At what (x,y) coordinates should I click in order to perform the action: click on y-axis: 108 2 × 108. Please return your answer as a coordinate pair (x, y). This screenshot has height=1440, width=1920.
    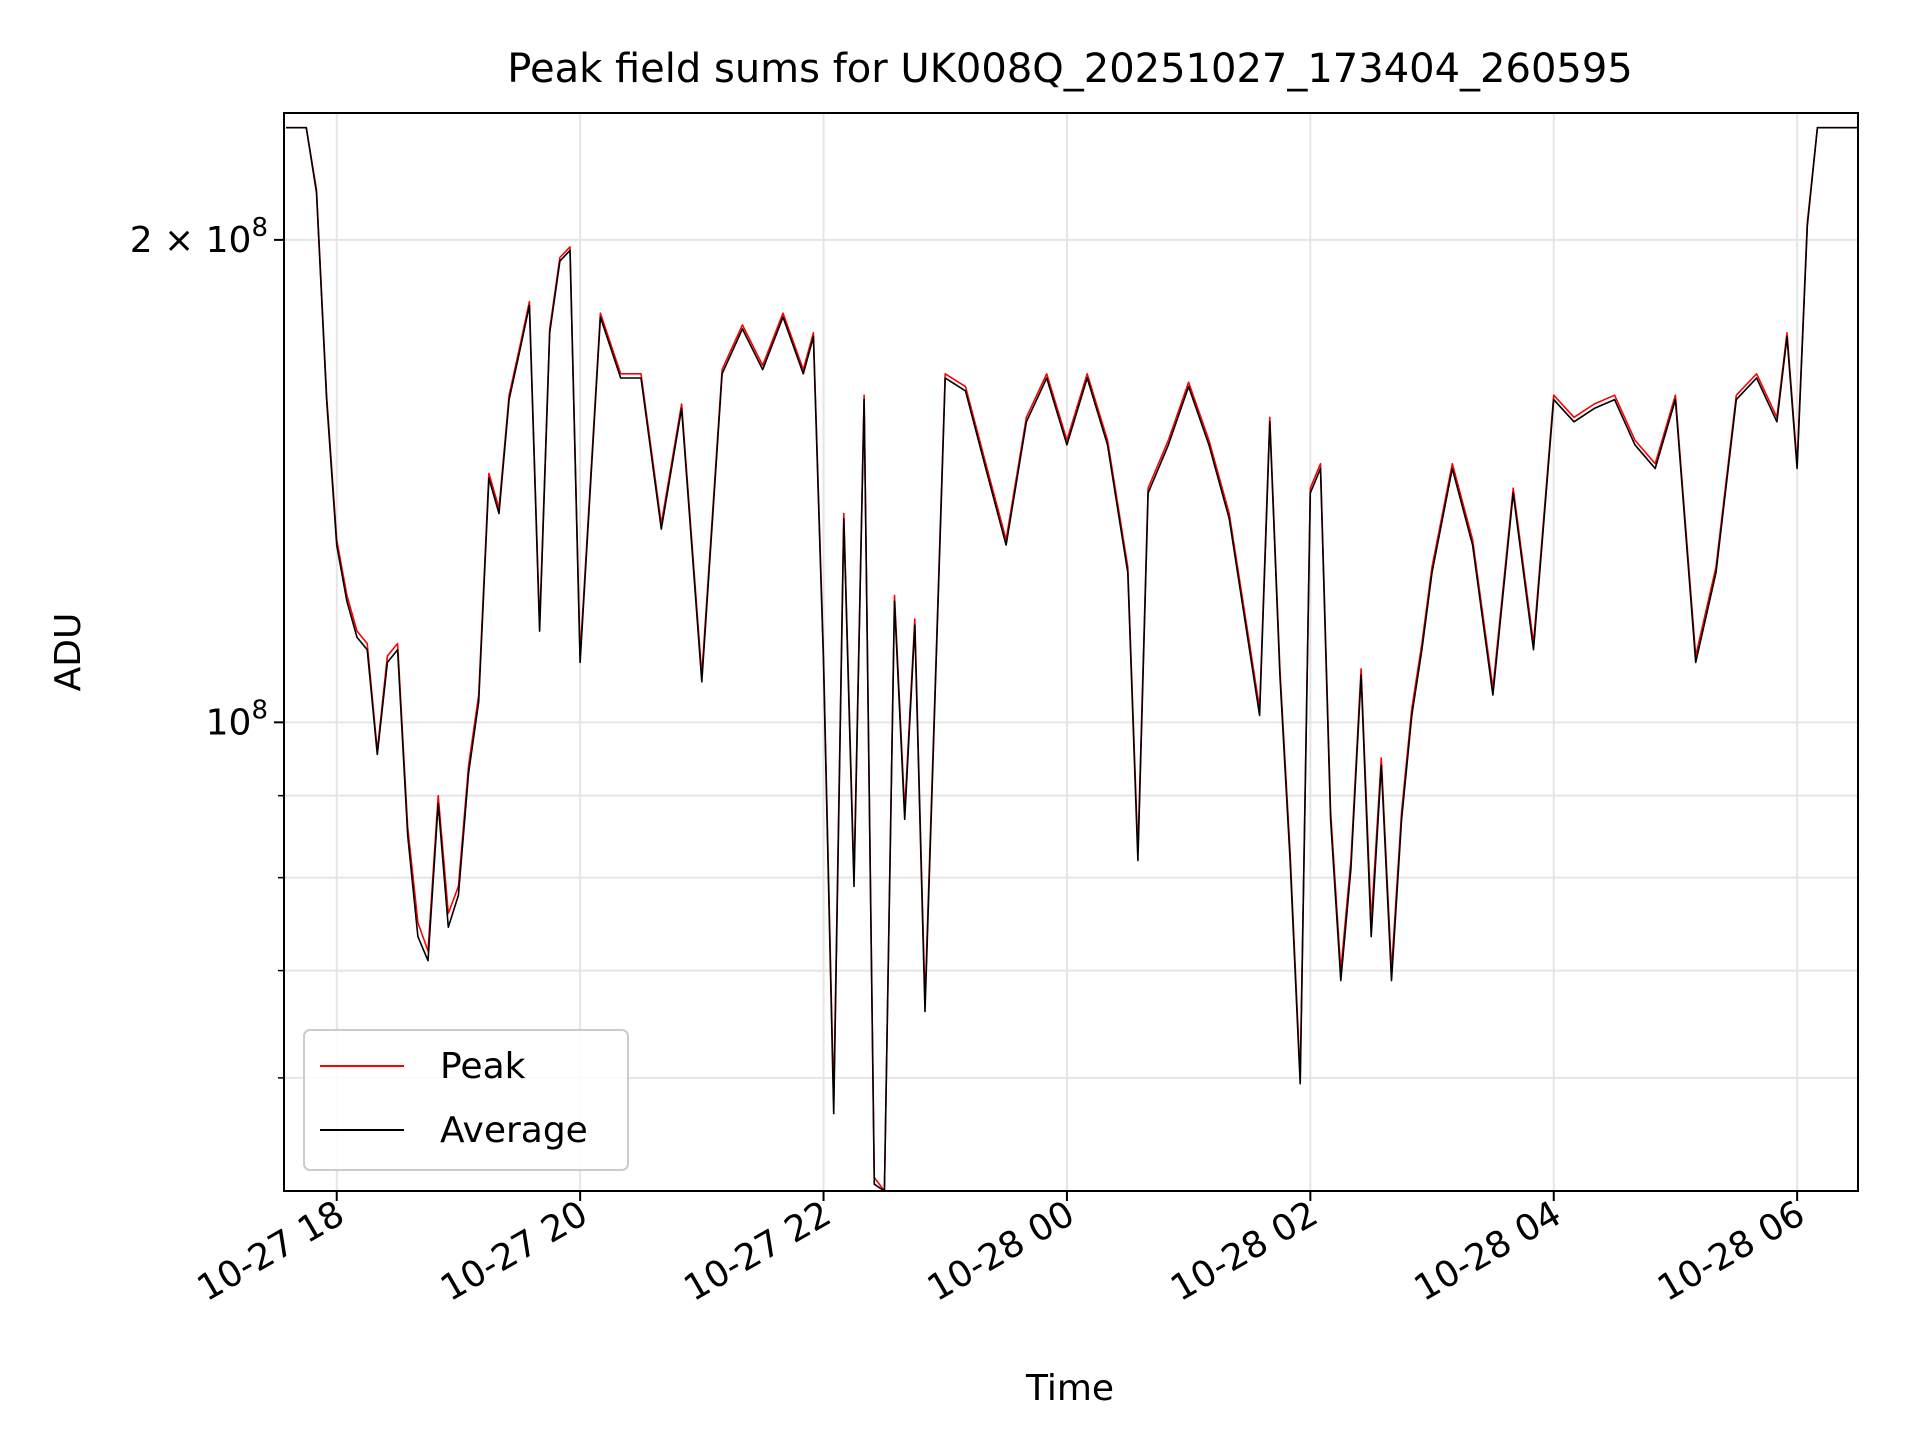
    Looking at the image, I should click on (207, 646).